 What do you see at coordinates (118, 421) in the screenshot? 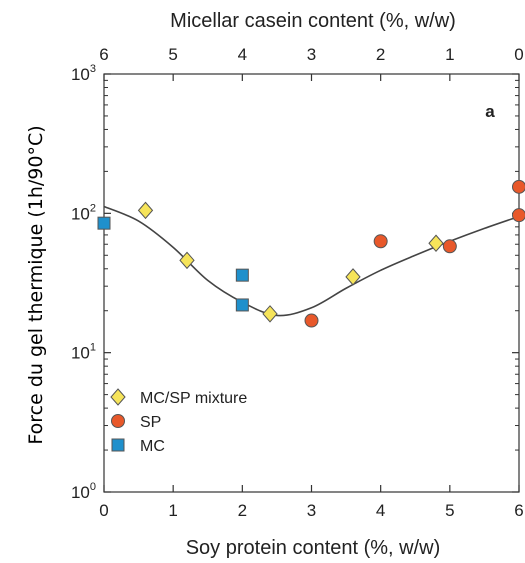
I see `legend-marker-sp` at bounding box center [118, 421].